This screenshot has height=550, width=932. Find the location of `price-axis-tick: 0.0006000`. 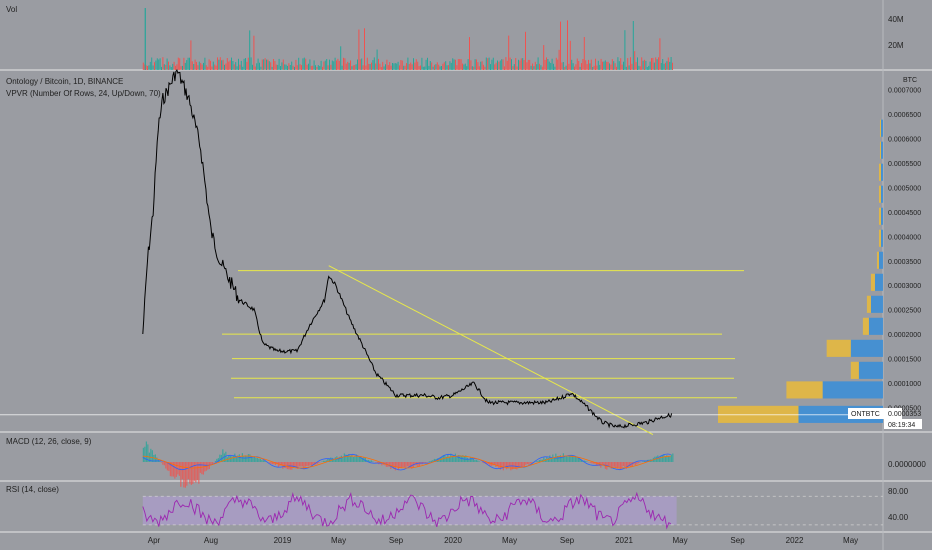

price-axis-tick: 0.0006000 is located at coordinates (904, 139).